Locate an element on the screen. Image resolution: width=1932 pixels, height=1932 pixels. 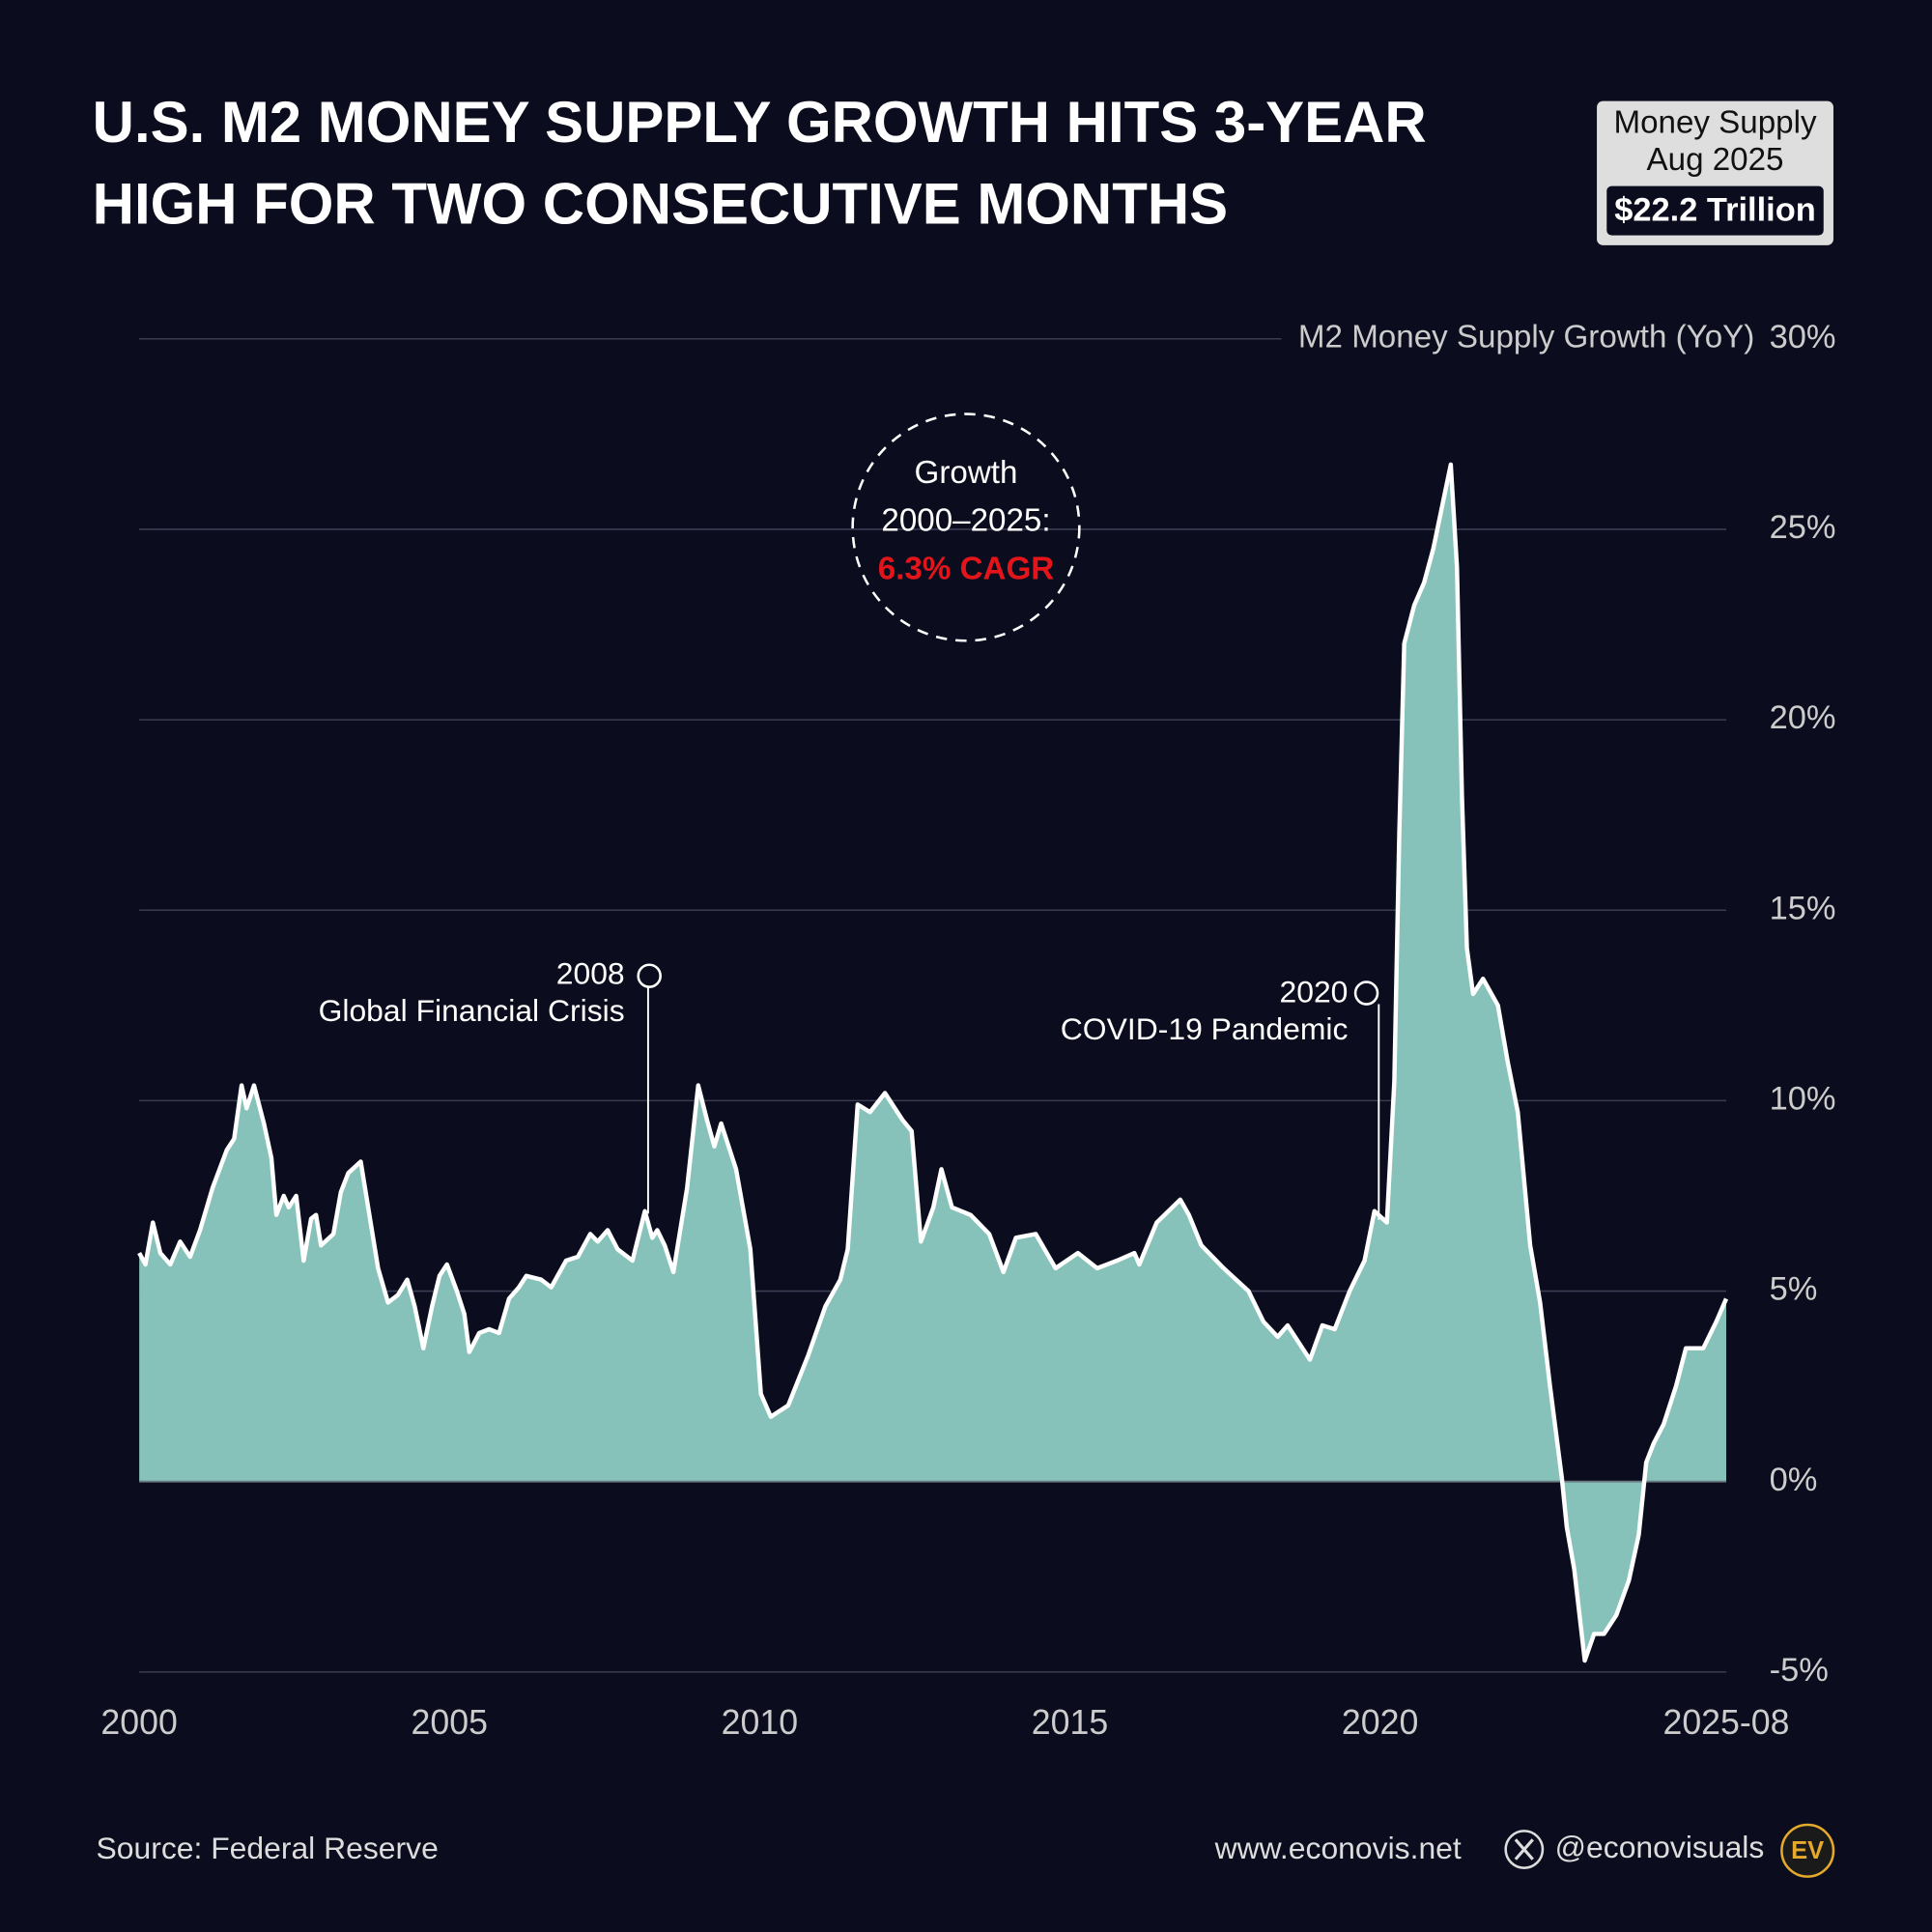
annotation: 2008 Global Financial Crisis is located at coordinates (490, 1085).